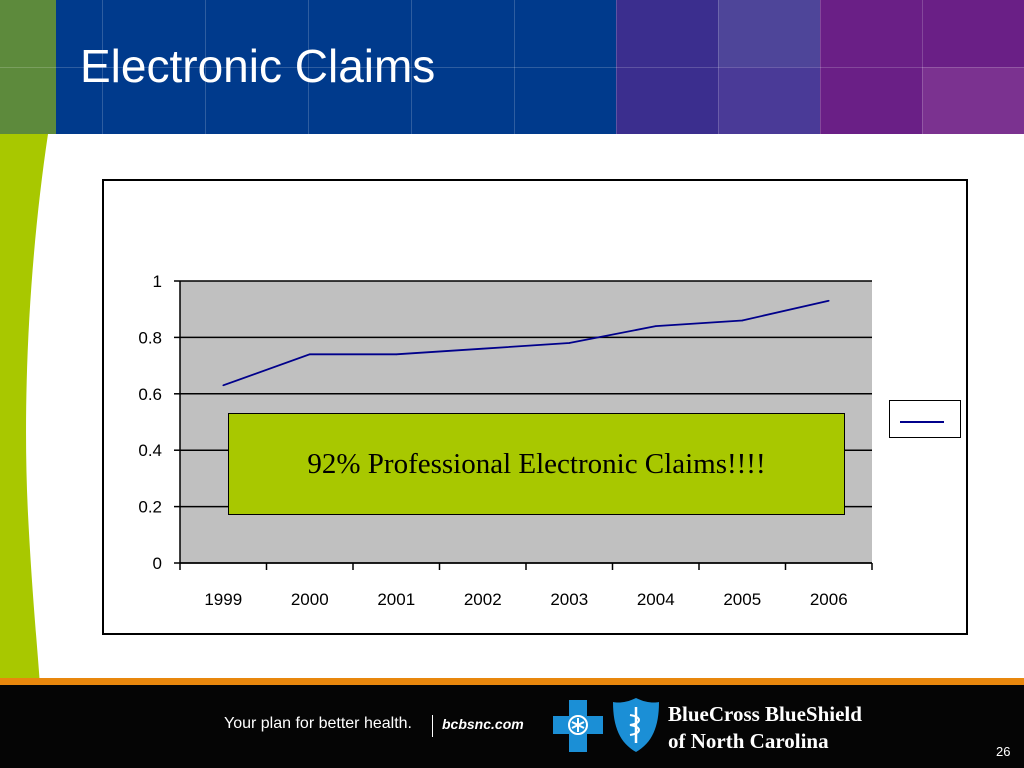 This screenshot has height=768, width=1024. Describe the element at coordinates (223, 599) in the screenshot. I see `x-tick-label: 1999` at that location.